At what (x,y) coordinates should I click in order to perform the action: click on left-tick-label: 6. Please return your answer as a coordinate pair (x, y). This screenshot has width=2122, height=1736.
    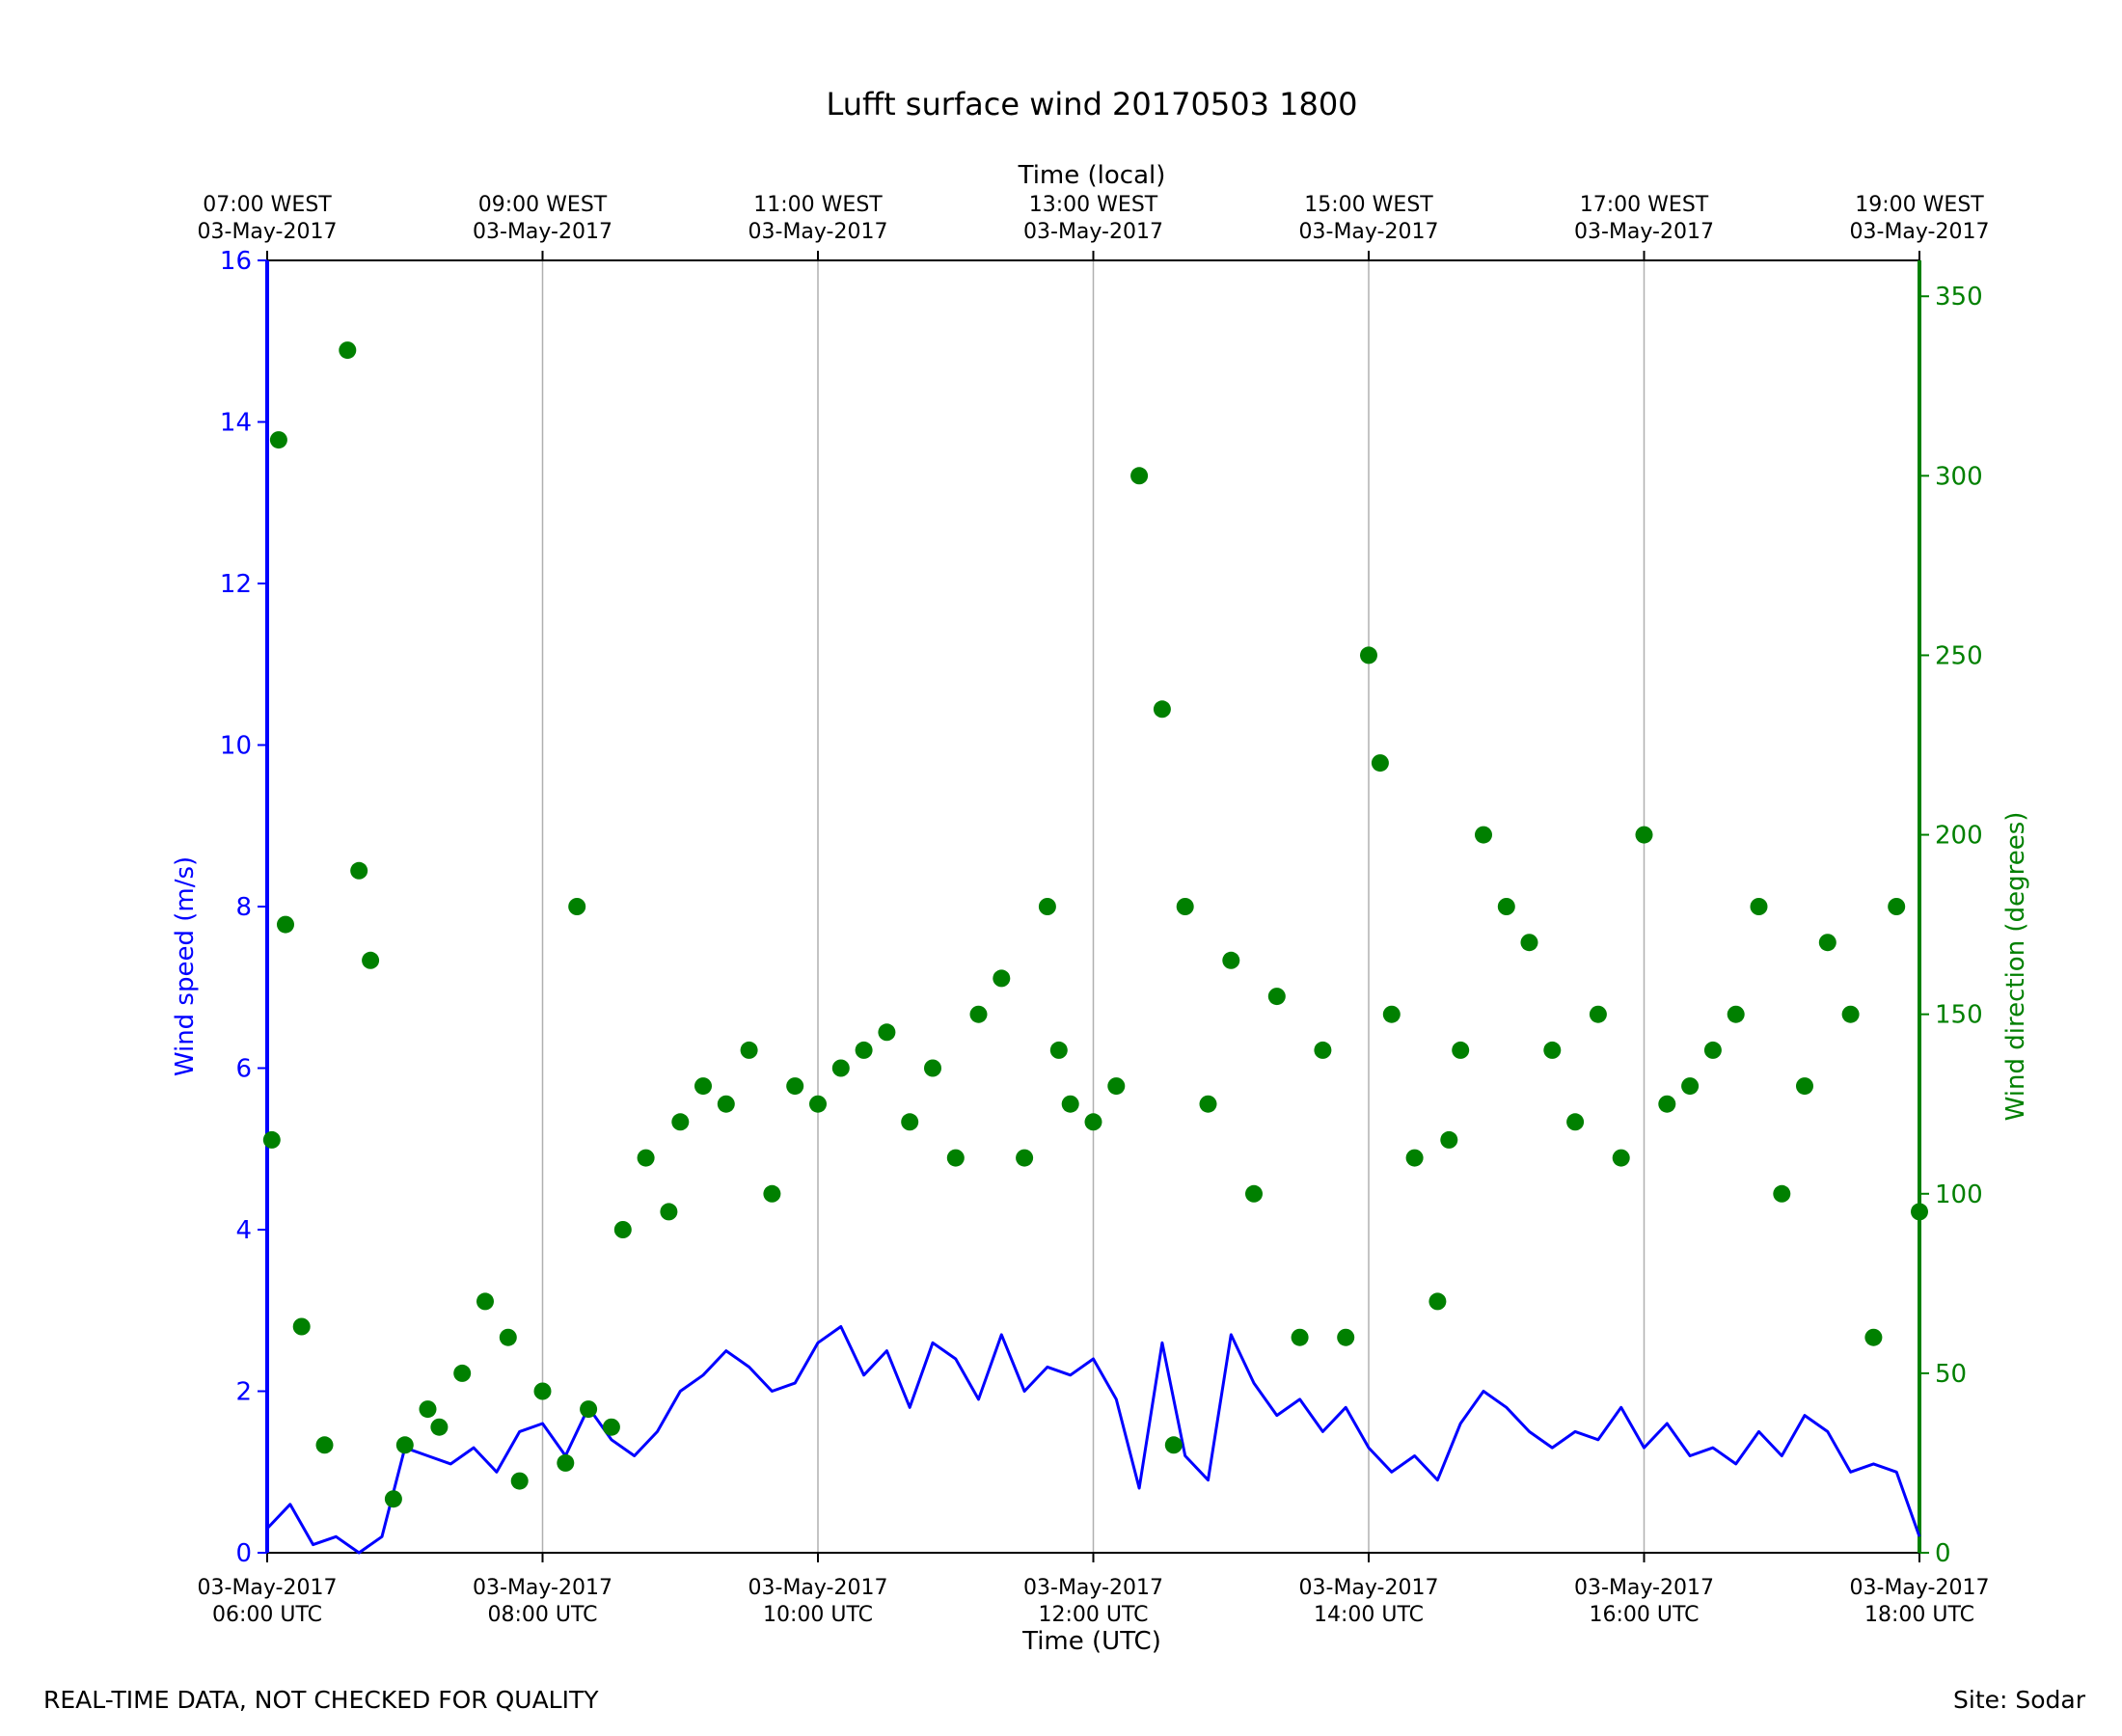
    Looking at the image, I should click on (244, 1070).